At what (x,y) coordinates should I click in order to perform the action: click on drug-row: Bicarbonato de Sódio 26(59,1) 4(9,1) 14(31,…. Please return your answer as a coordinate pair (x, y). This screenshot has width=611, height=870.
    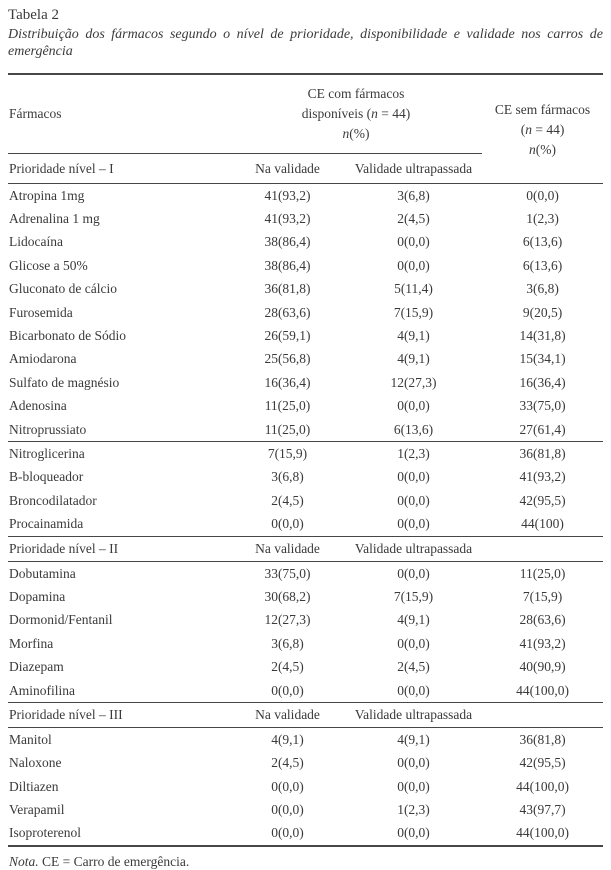
    Looking at the image, I should click on (305, 335).